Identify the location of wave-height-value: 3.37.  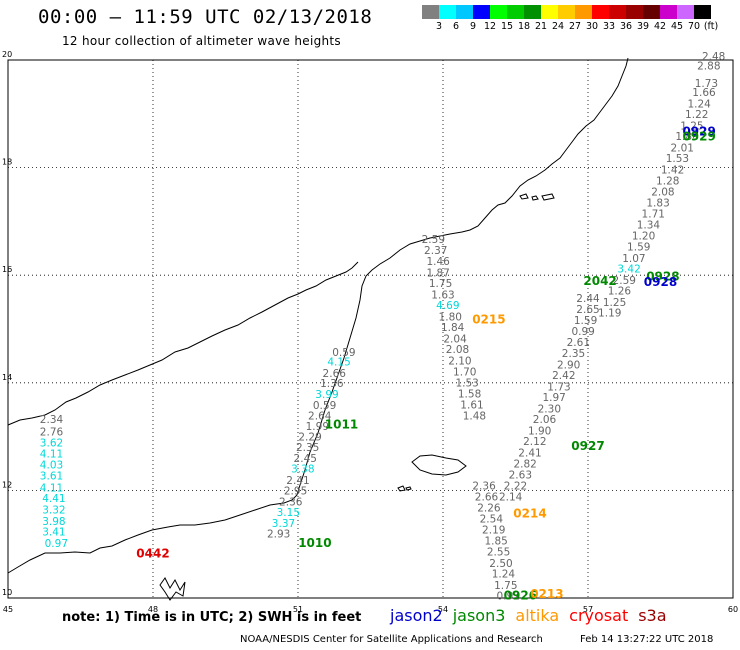
(283, 524).